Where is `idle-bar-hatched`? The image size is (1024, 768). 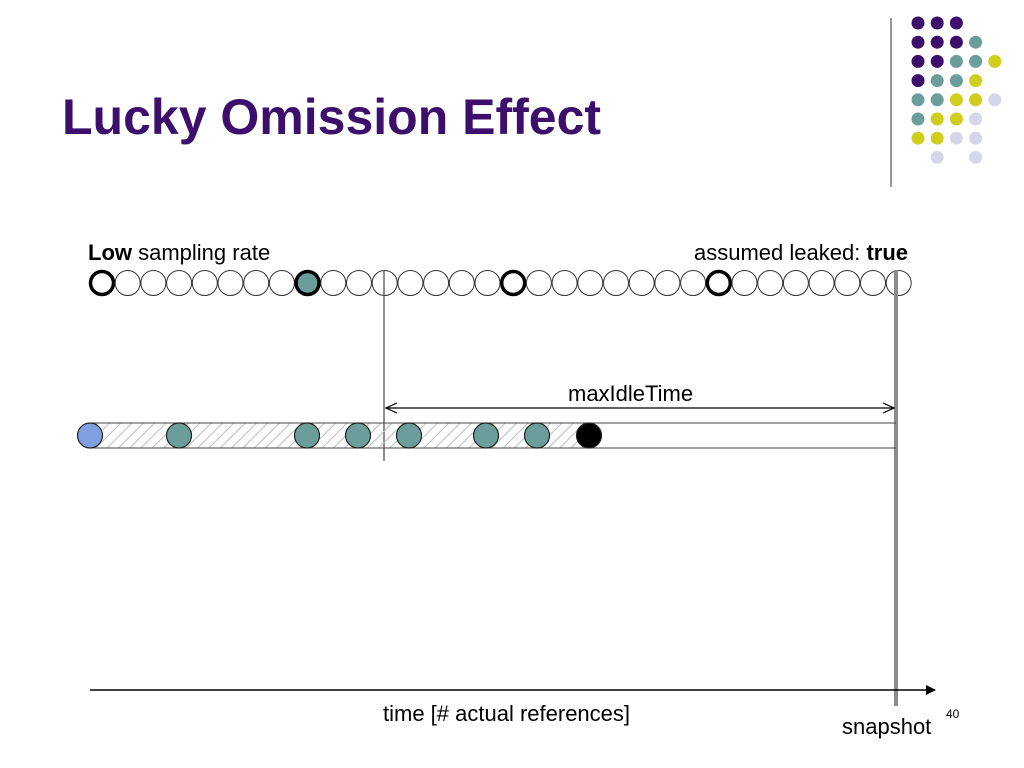
idle-bar-hatched is located at coordinates (340, 435).